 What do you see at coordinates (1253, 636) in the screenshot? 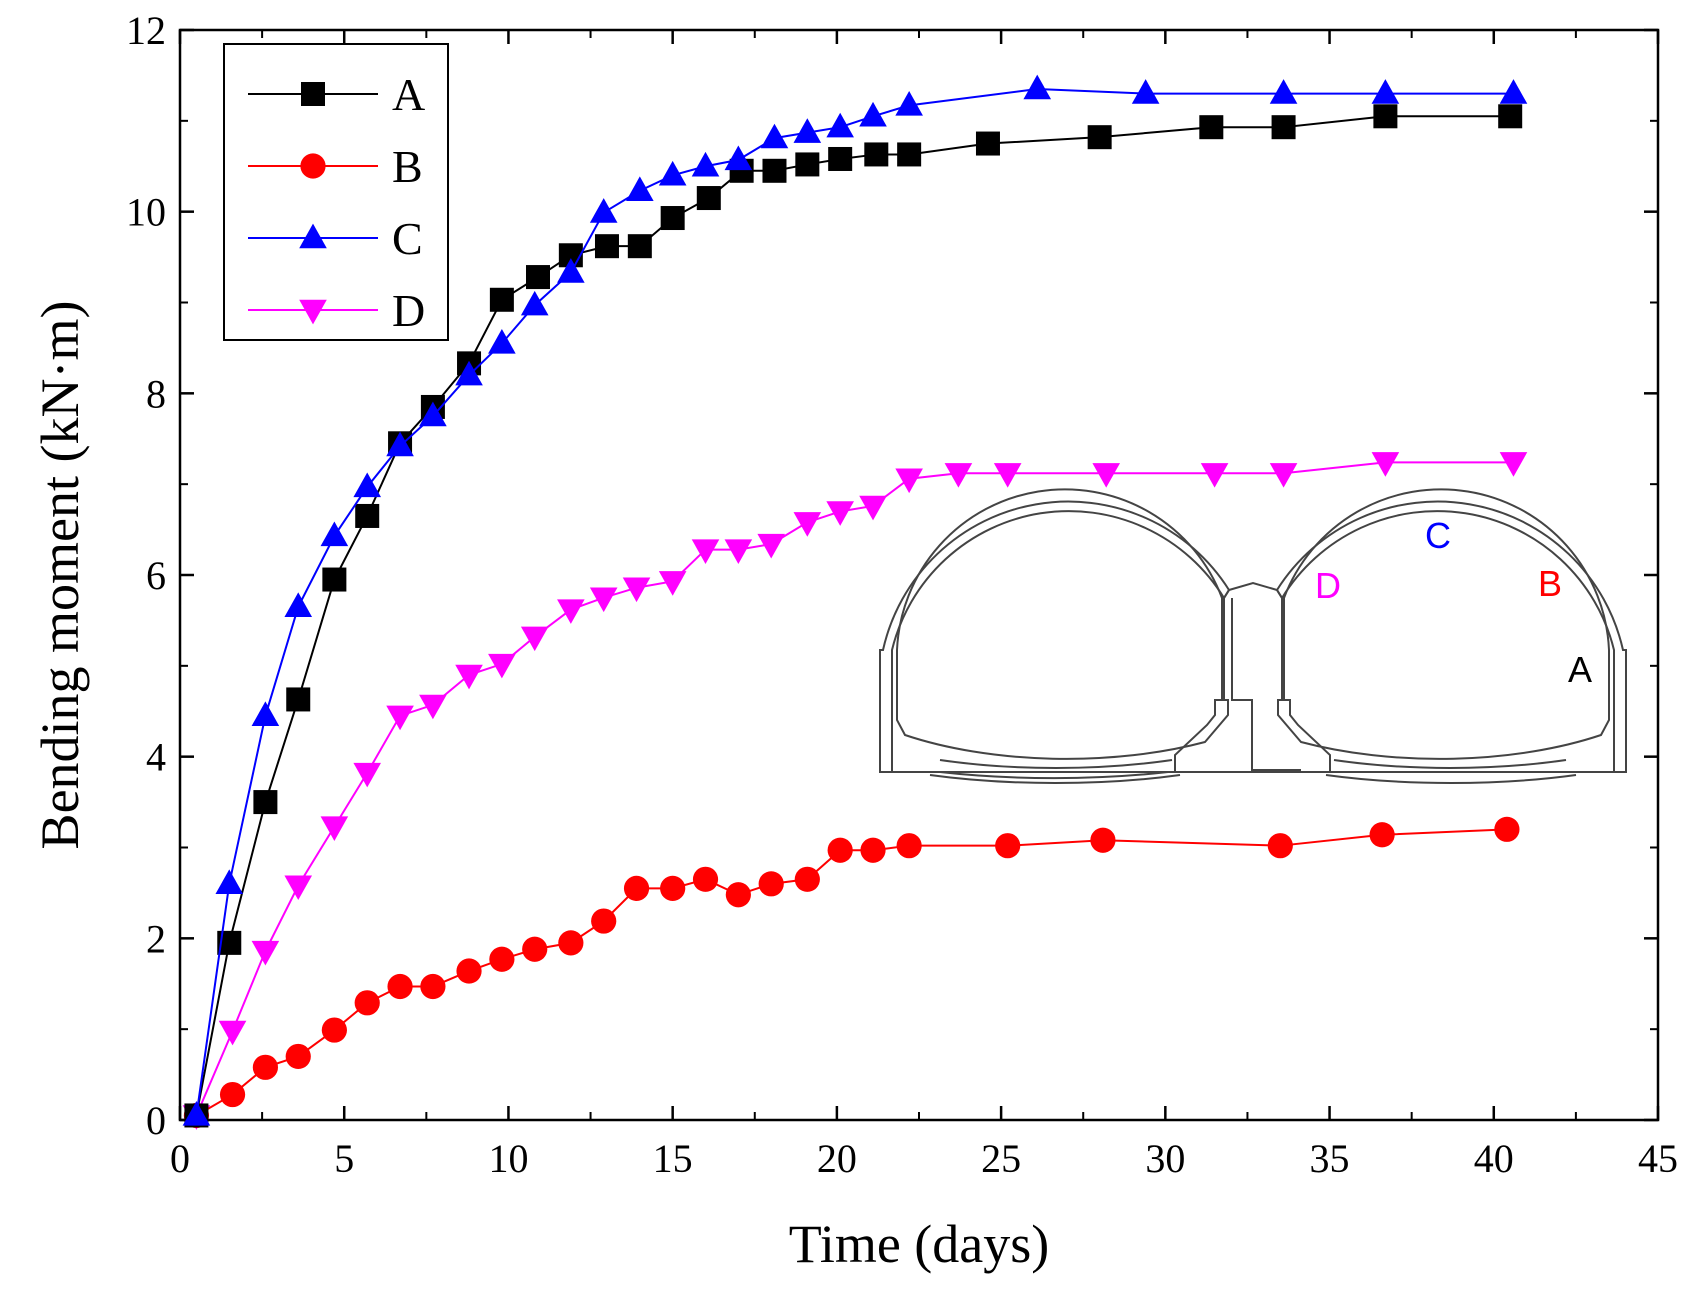
I see `tunnel-cross-section-diagram: C D B A` at bounding box center [1253, 636].